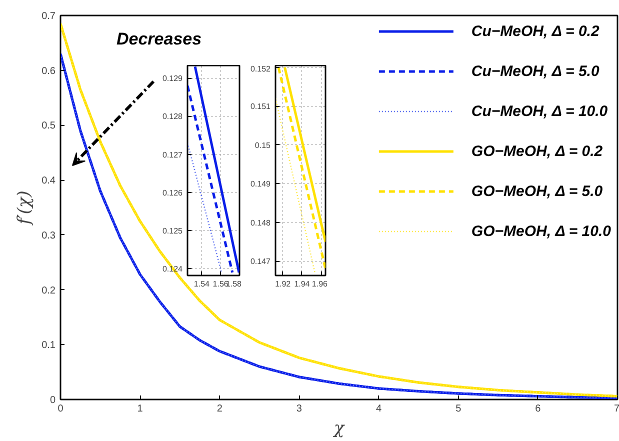 The width and height of the screenshot is (619, 441). Describe the element at coordinates (53, 400) in the screenshot. I see `y-tick-label: 0` at that location.